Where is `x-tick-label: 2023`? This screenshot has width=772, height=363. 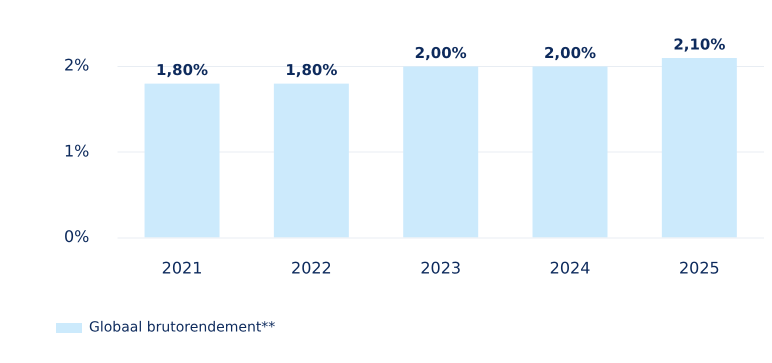
x-tick-label: 2023 is located at coordinates (441, 268).